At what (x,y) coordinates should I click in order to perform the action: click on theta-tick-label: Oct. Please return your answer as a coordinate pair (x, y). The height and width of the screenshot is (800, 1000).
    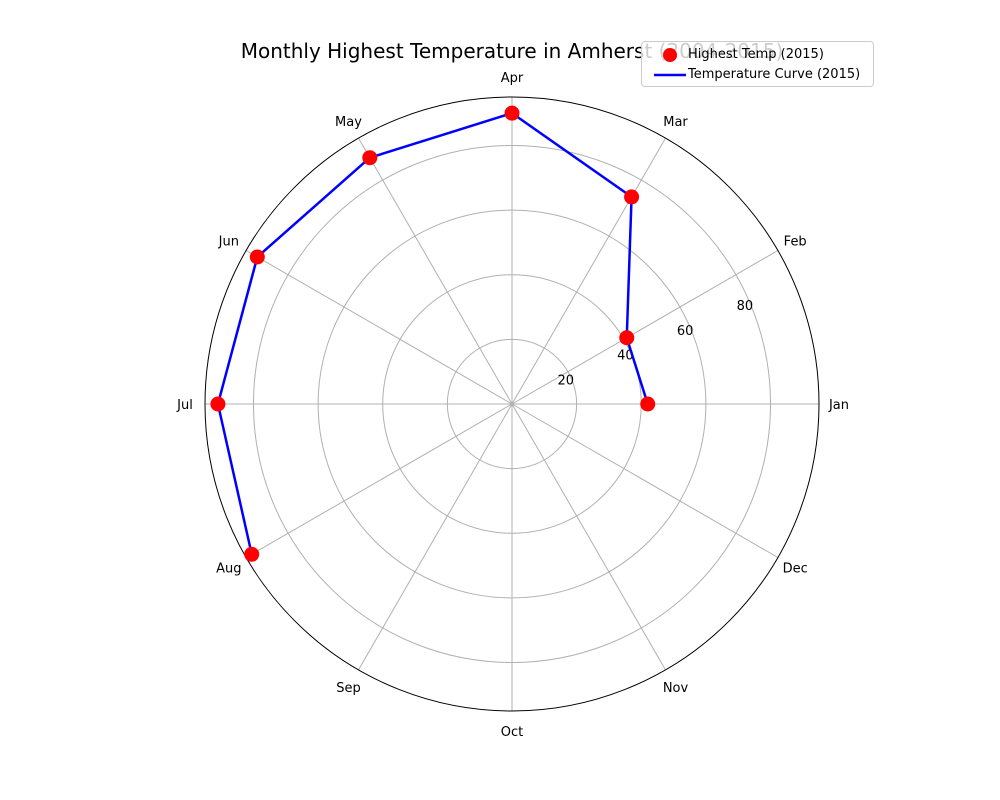
    Looking at the image, I should click on (512, 732).